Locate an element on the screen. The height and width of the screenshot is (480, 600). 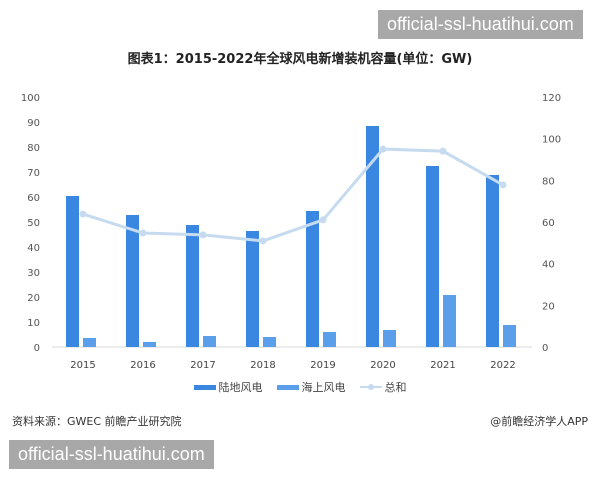
x-tick-label: 2019 is located at coordinates (322, 365).